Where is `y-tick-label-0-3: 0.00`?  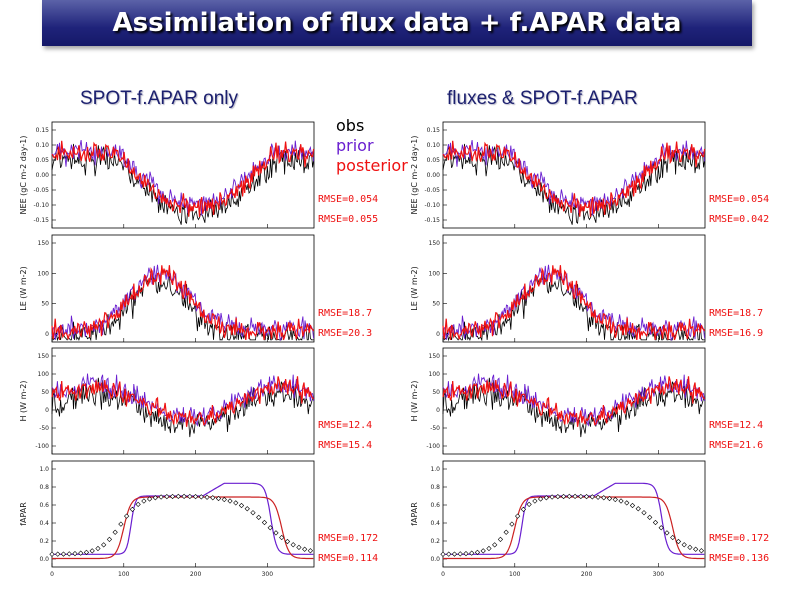 y-tick-label-0-3: 0.00 is located at coordinates (43, 175).